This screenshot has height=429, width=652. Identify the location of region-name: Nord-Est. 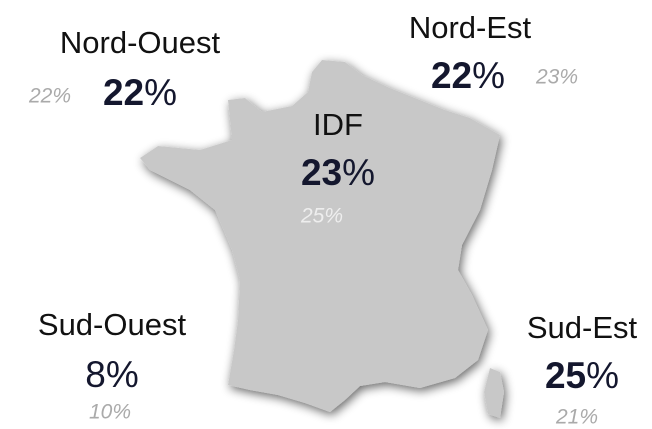
(470, 27).